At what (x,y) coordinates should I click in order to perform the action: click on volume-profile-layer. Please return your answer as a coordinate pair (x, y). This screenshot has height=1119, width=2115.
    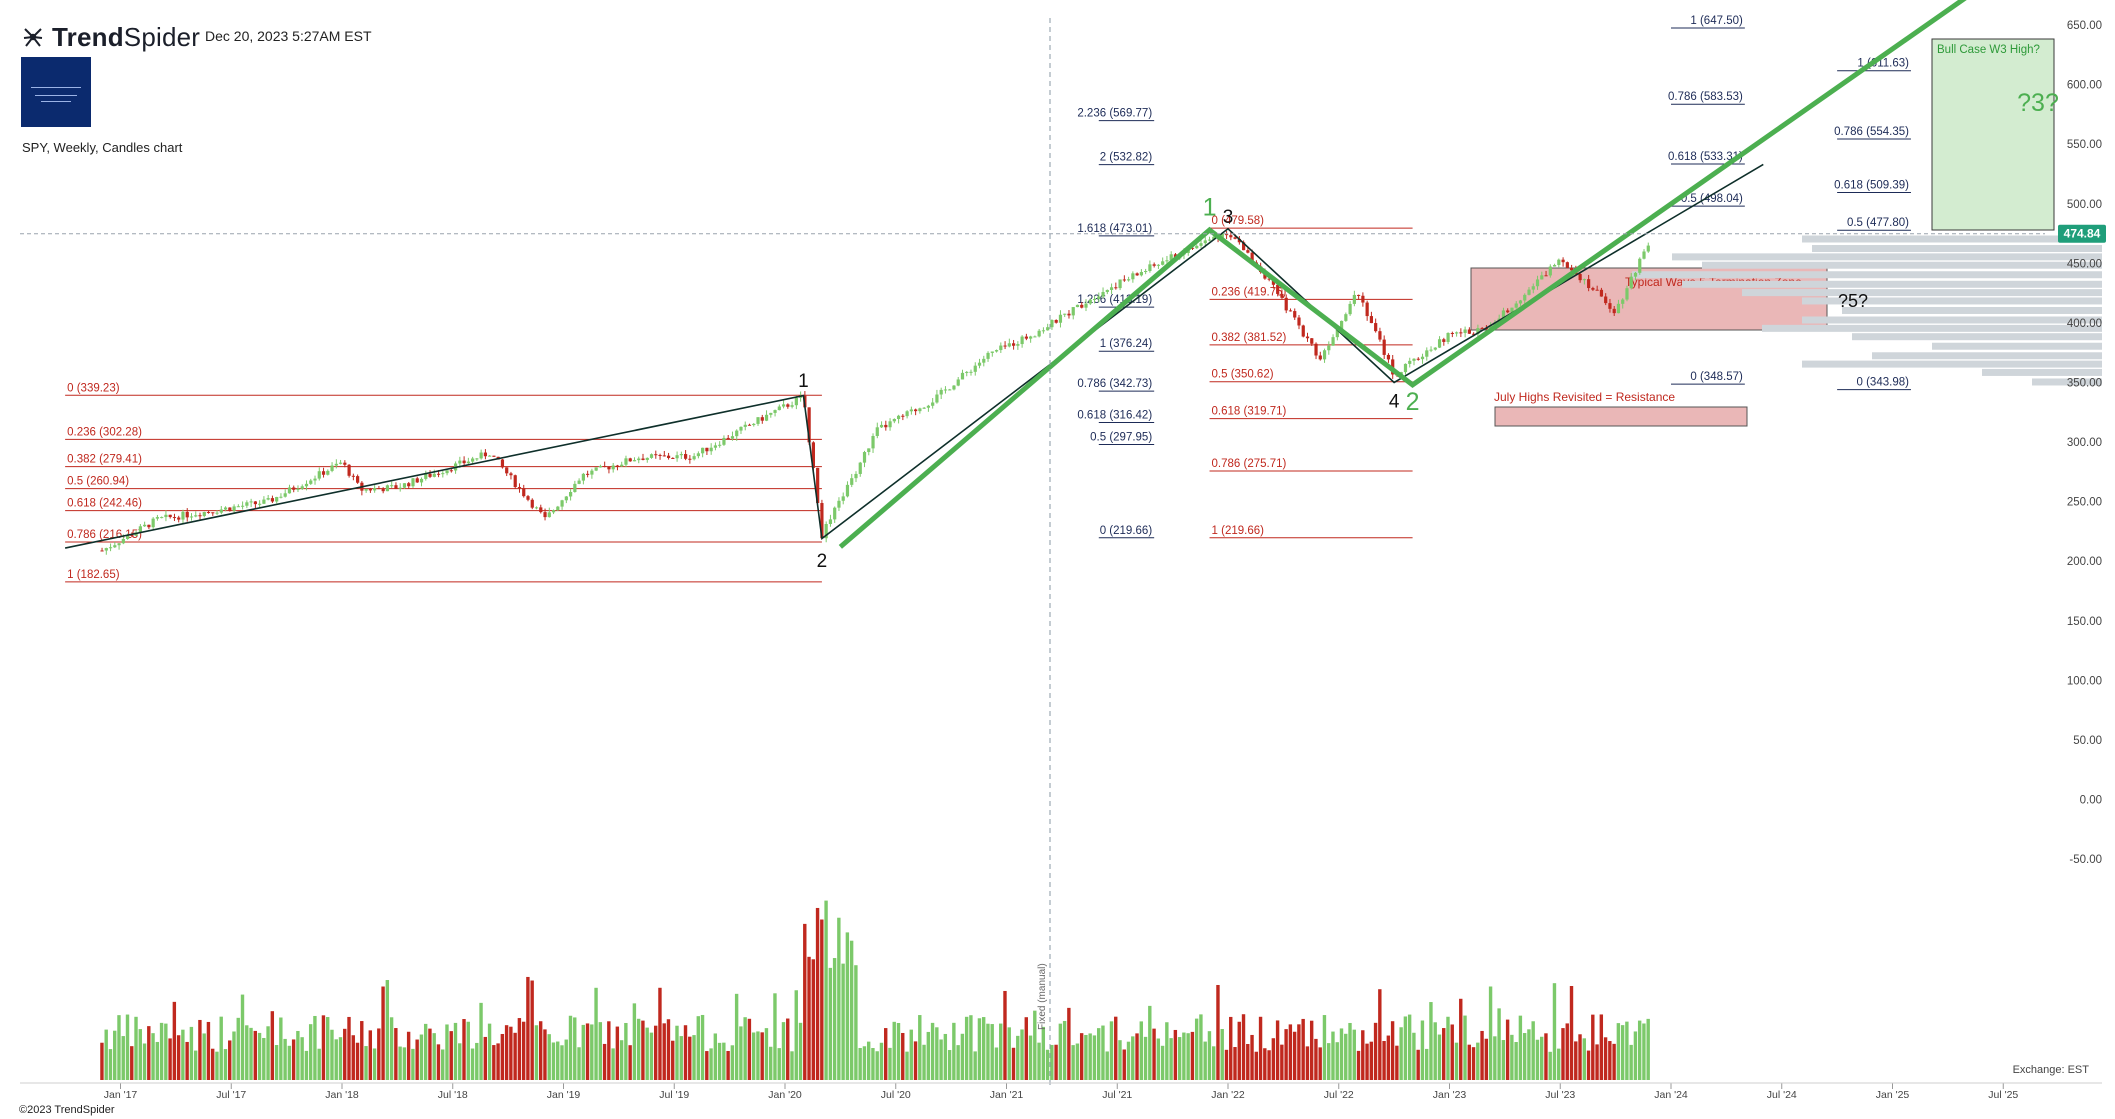
    Looking at the image, I should click on (1867, 310).